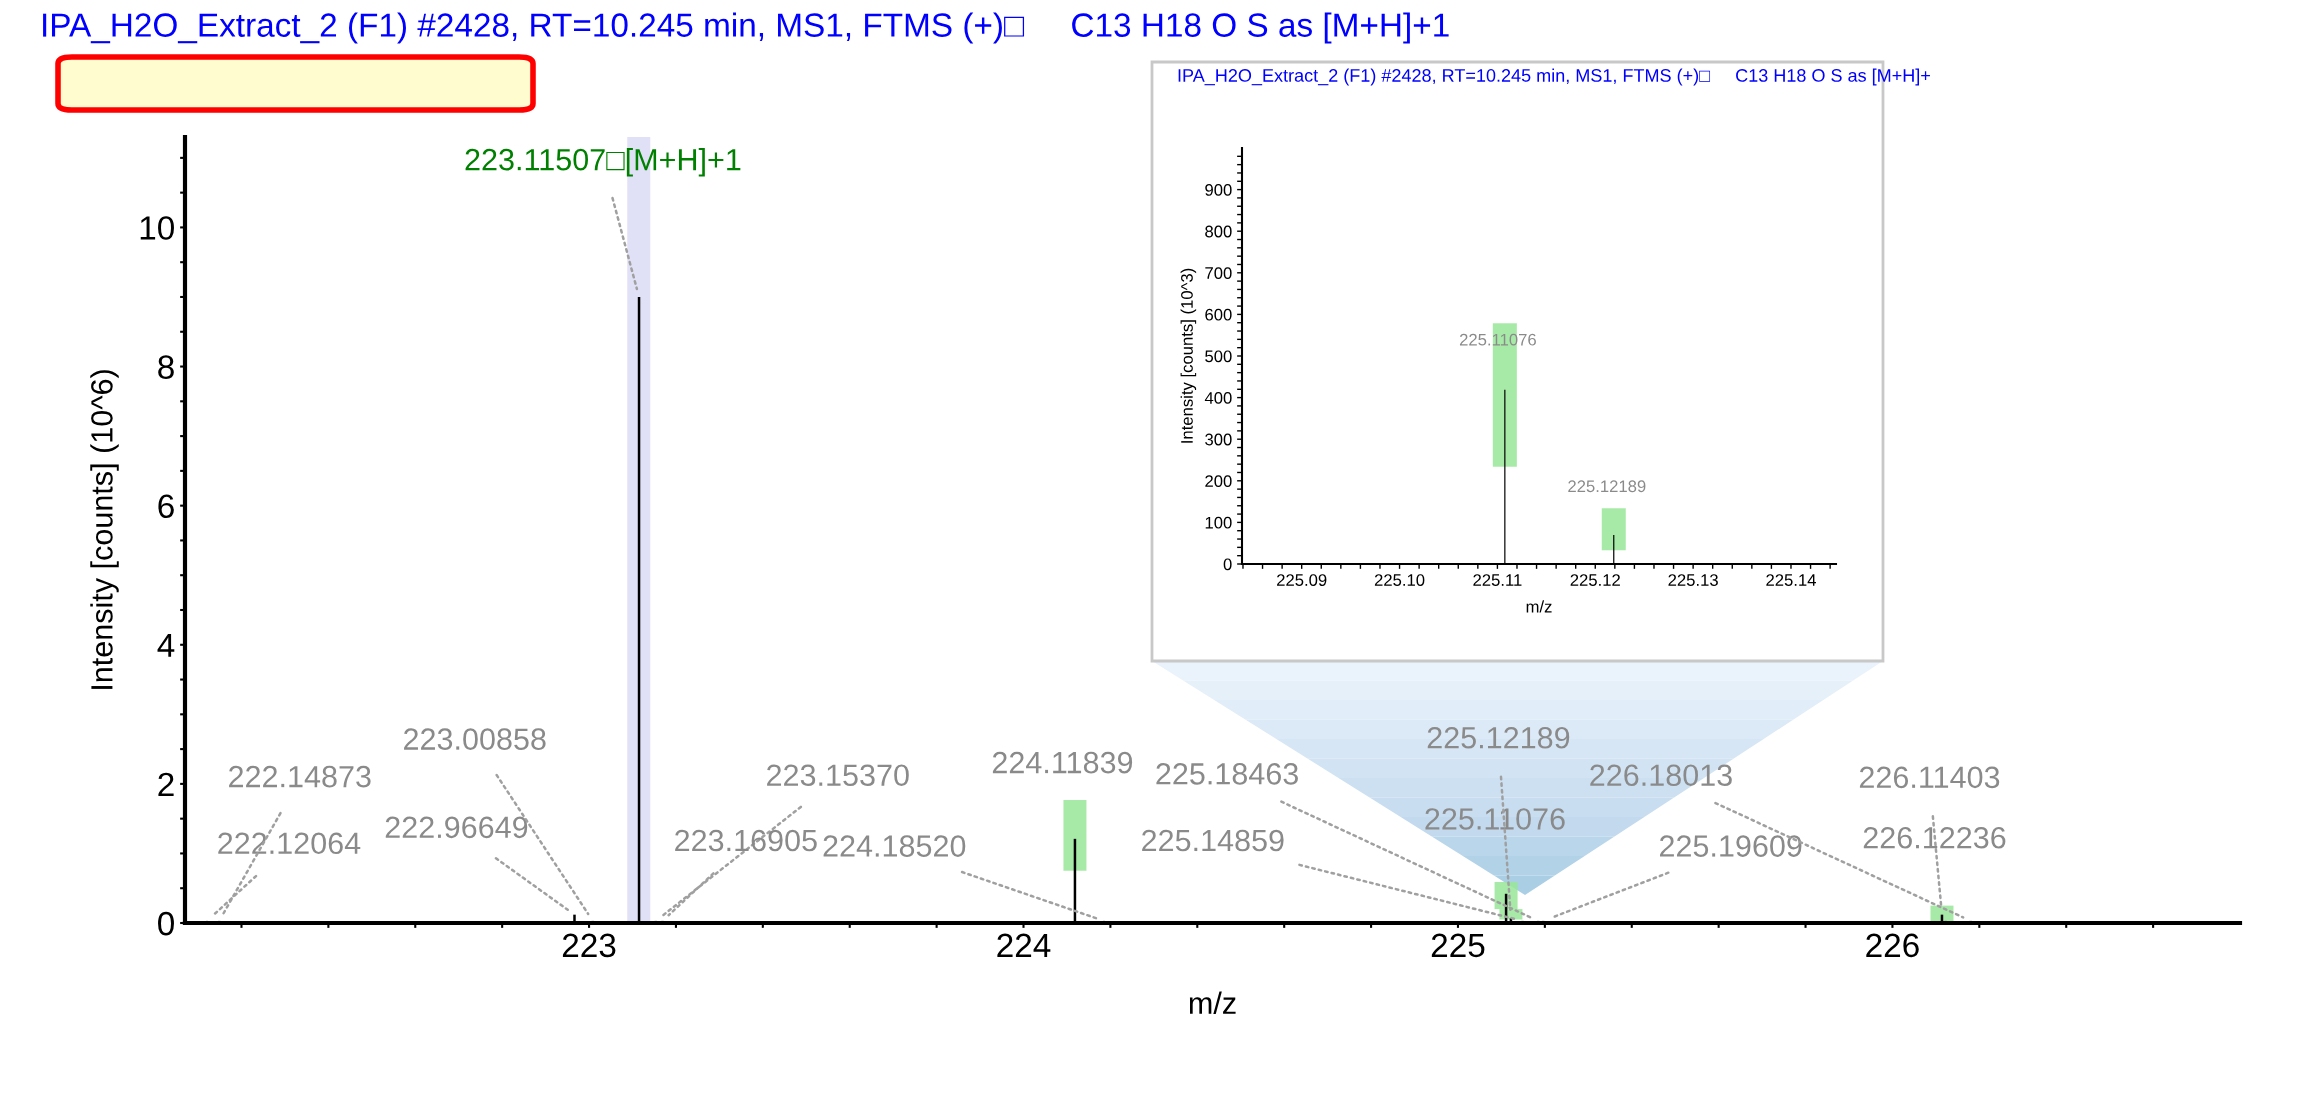 The width and height of the screenshot is (2315, 1100). Describe the element at coordinates (1693, 580) in the screenshot. I see `x-tick-label: 225.13` at that location.